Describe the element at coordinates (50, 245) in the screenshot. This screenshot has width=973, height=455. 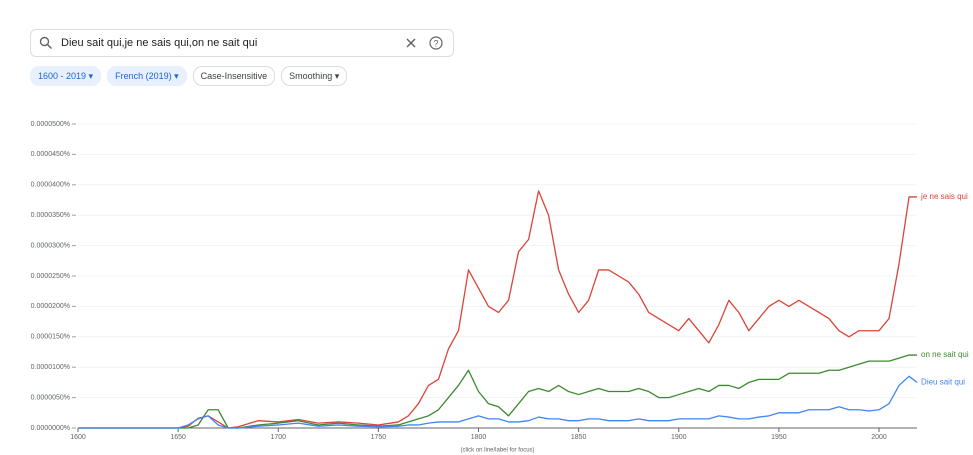
I see `y-tick-label: 0.0000300%` at that location.